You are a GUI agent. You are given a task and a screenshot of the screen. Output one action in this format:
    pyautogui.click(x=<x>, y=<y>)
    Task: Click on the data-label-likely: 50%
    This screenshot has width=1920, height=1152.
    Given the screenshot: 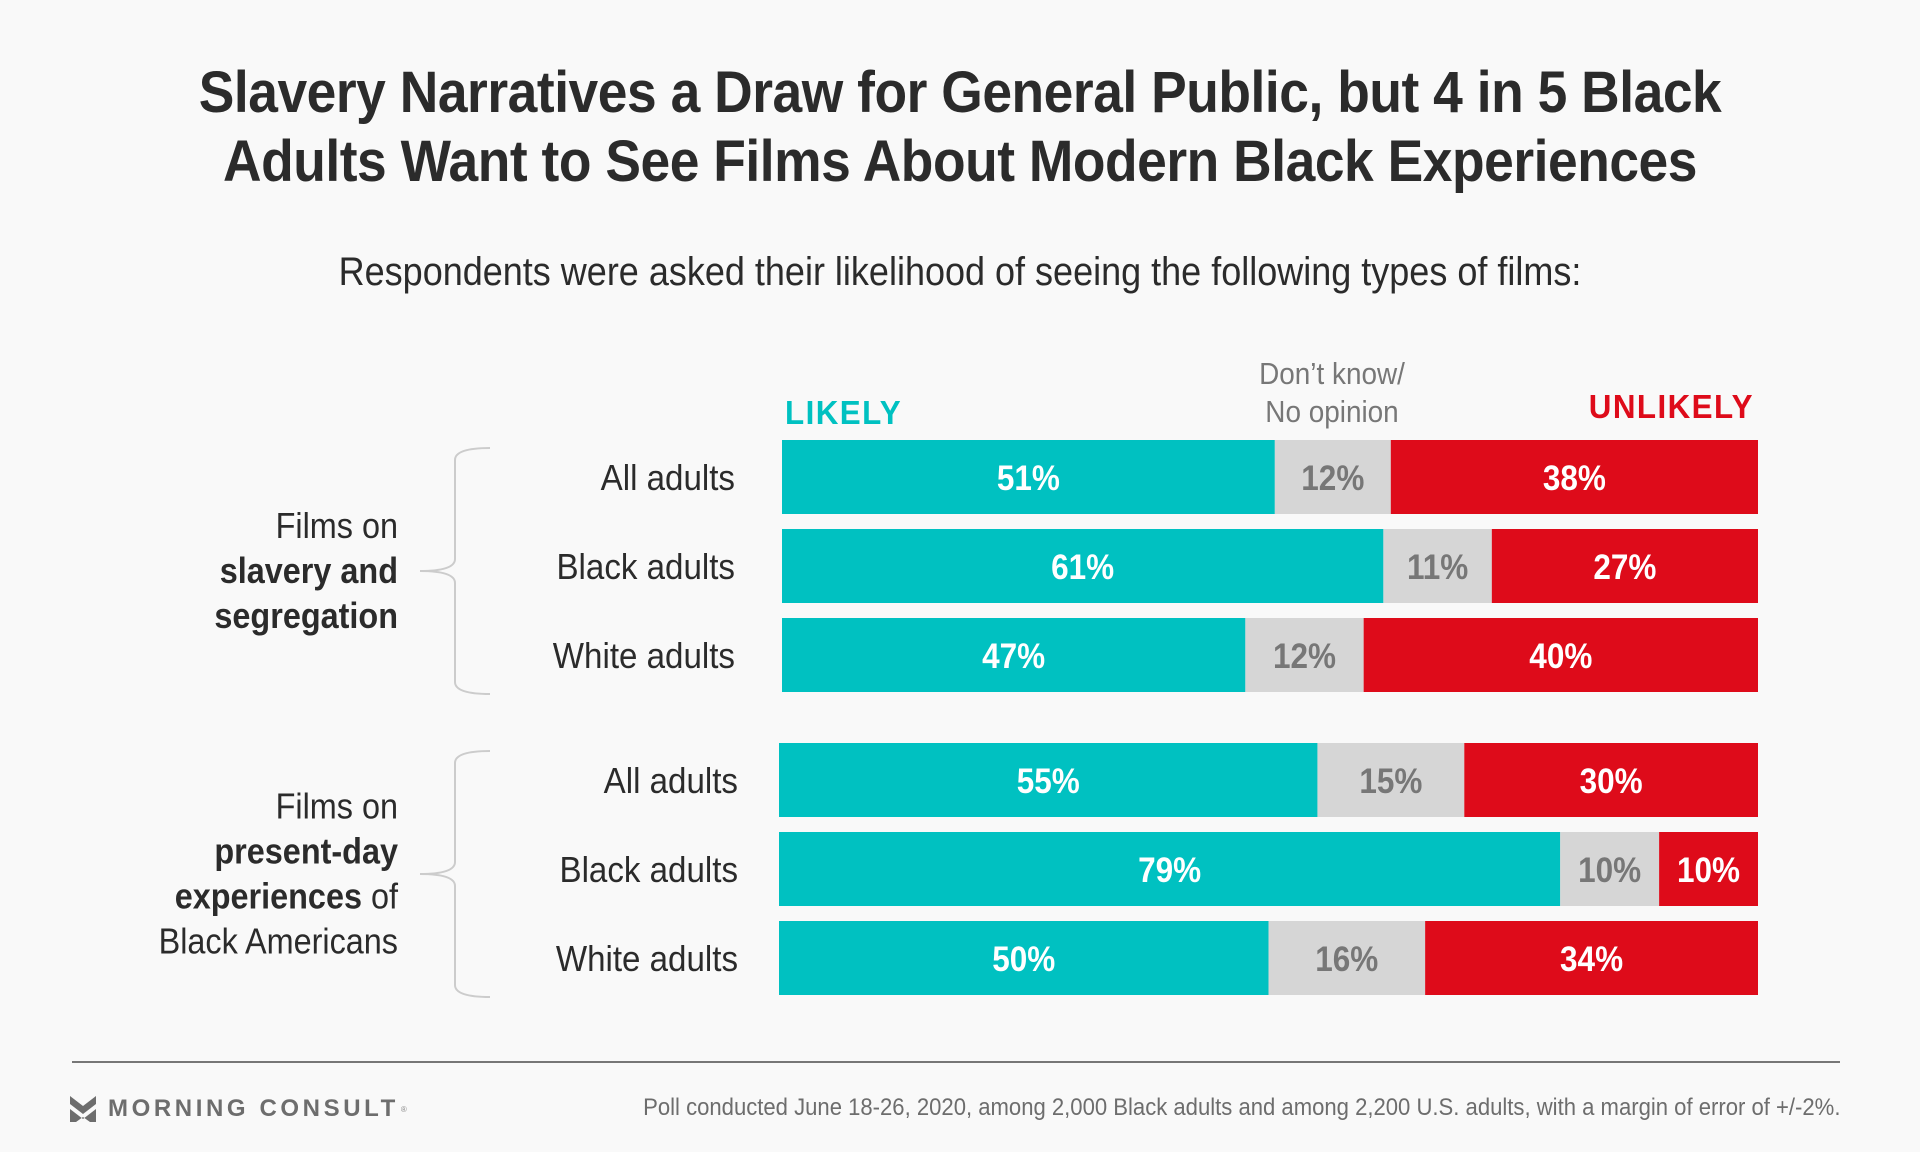 What is the action you would take?
    pyautogui.click(x=1023, y=960)
    